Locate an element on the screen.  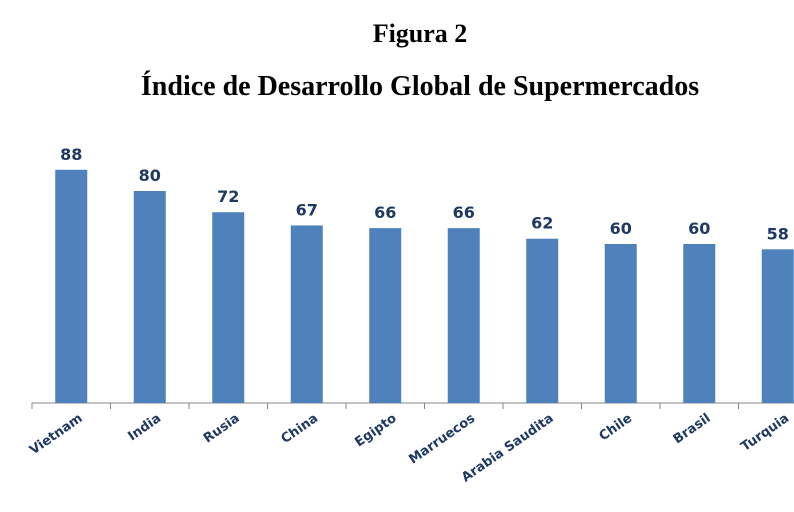
x-tick-label: Egipto is located at coordinates (375, 430).